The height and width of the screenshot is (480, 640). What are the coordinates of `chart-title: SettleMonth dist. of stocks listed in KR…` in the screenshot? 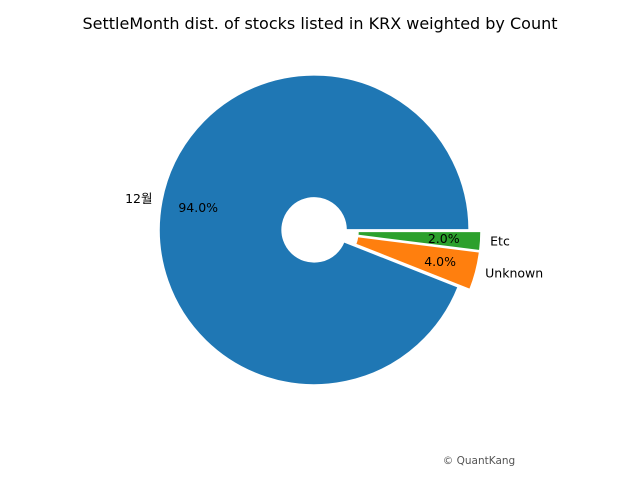 It's located at (319, 23).